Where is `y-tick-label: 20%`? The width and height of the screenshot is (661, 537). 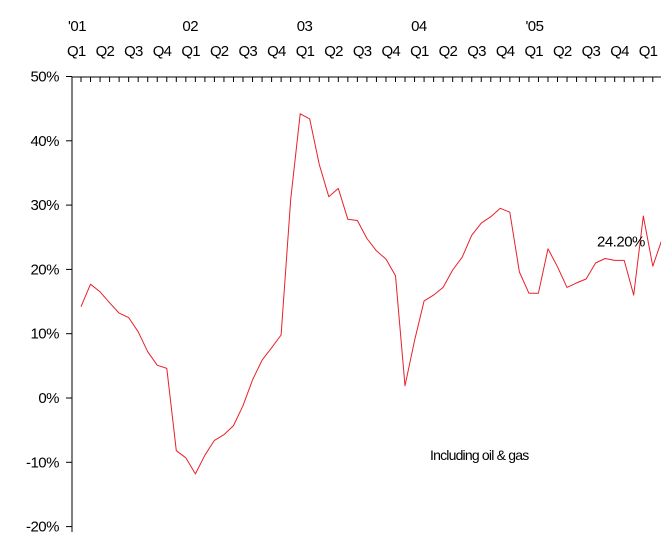 y-tick-label: 20% is located at coordinates (44, 269).